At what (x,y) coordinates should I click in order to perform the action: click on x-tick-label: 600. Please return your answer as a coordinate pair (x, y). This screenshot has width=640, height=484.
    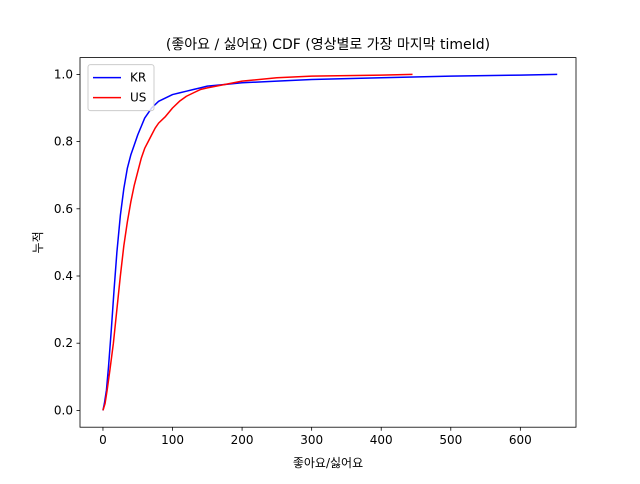
    Looking at the image, I should click on (520, 440).